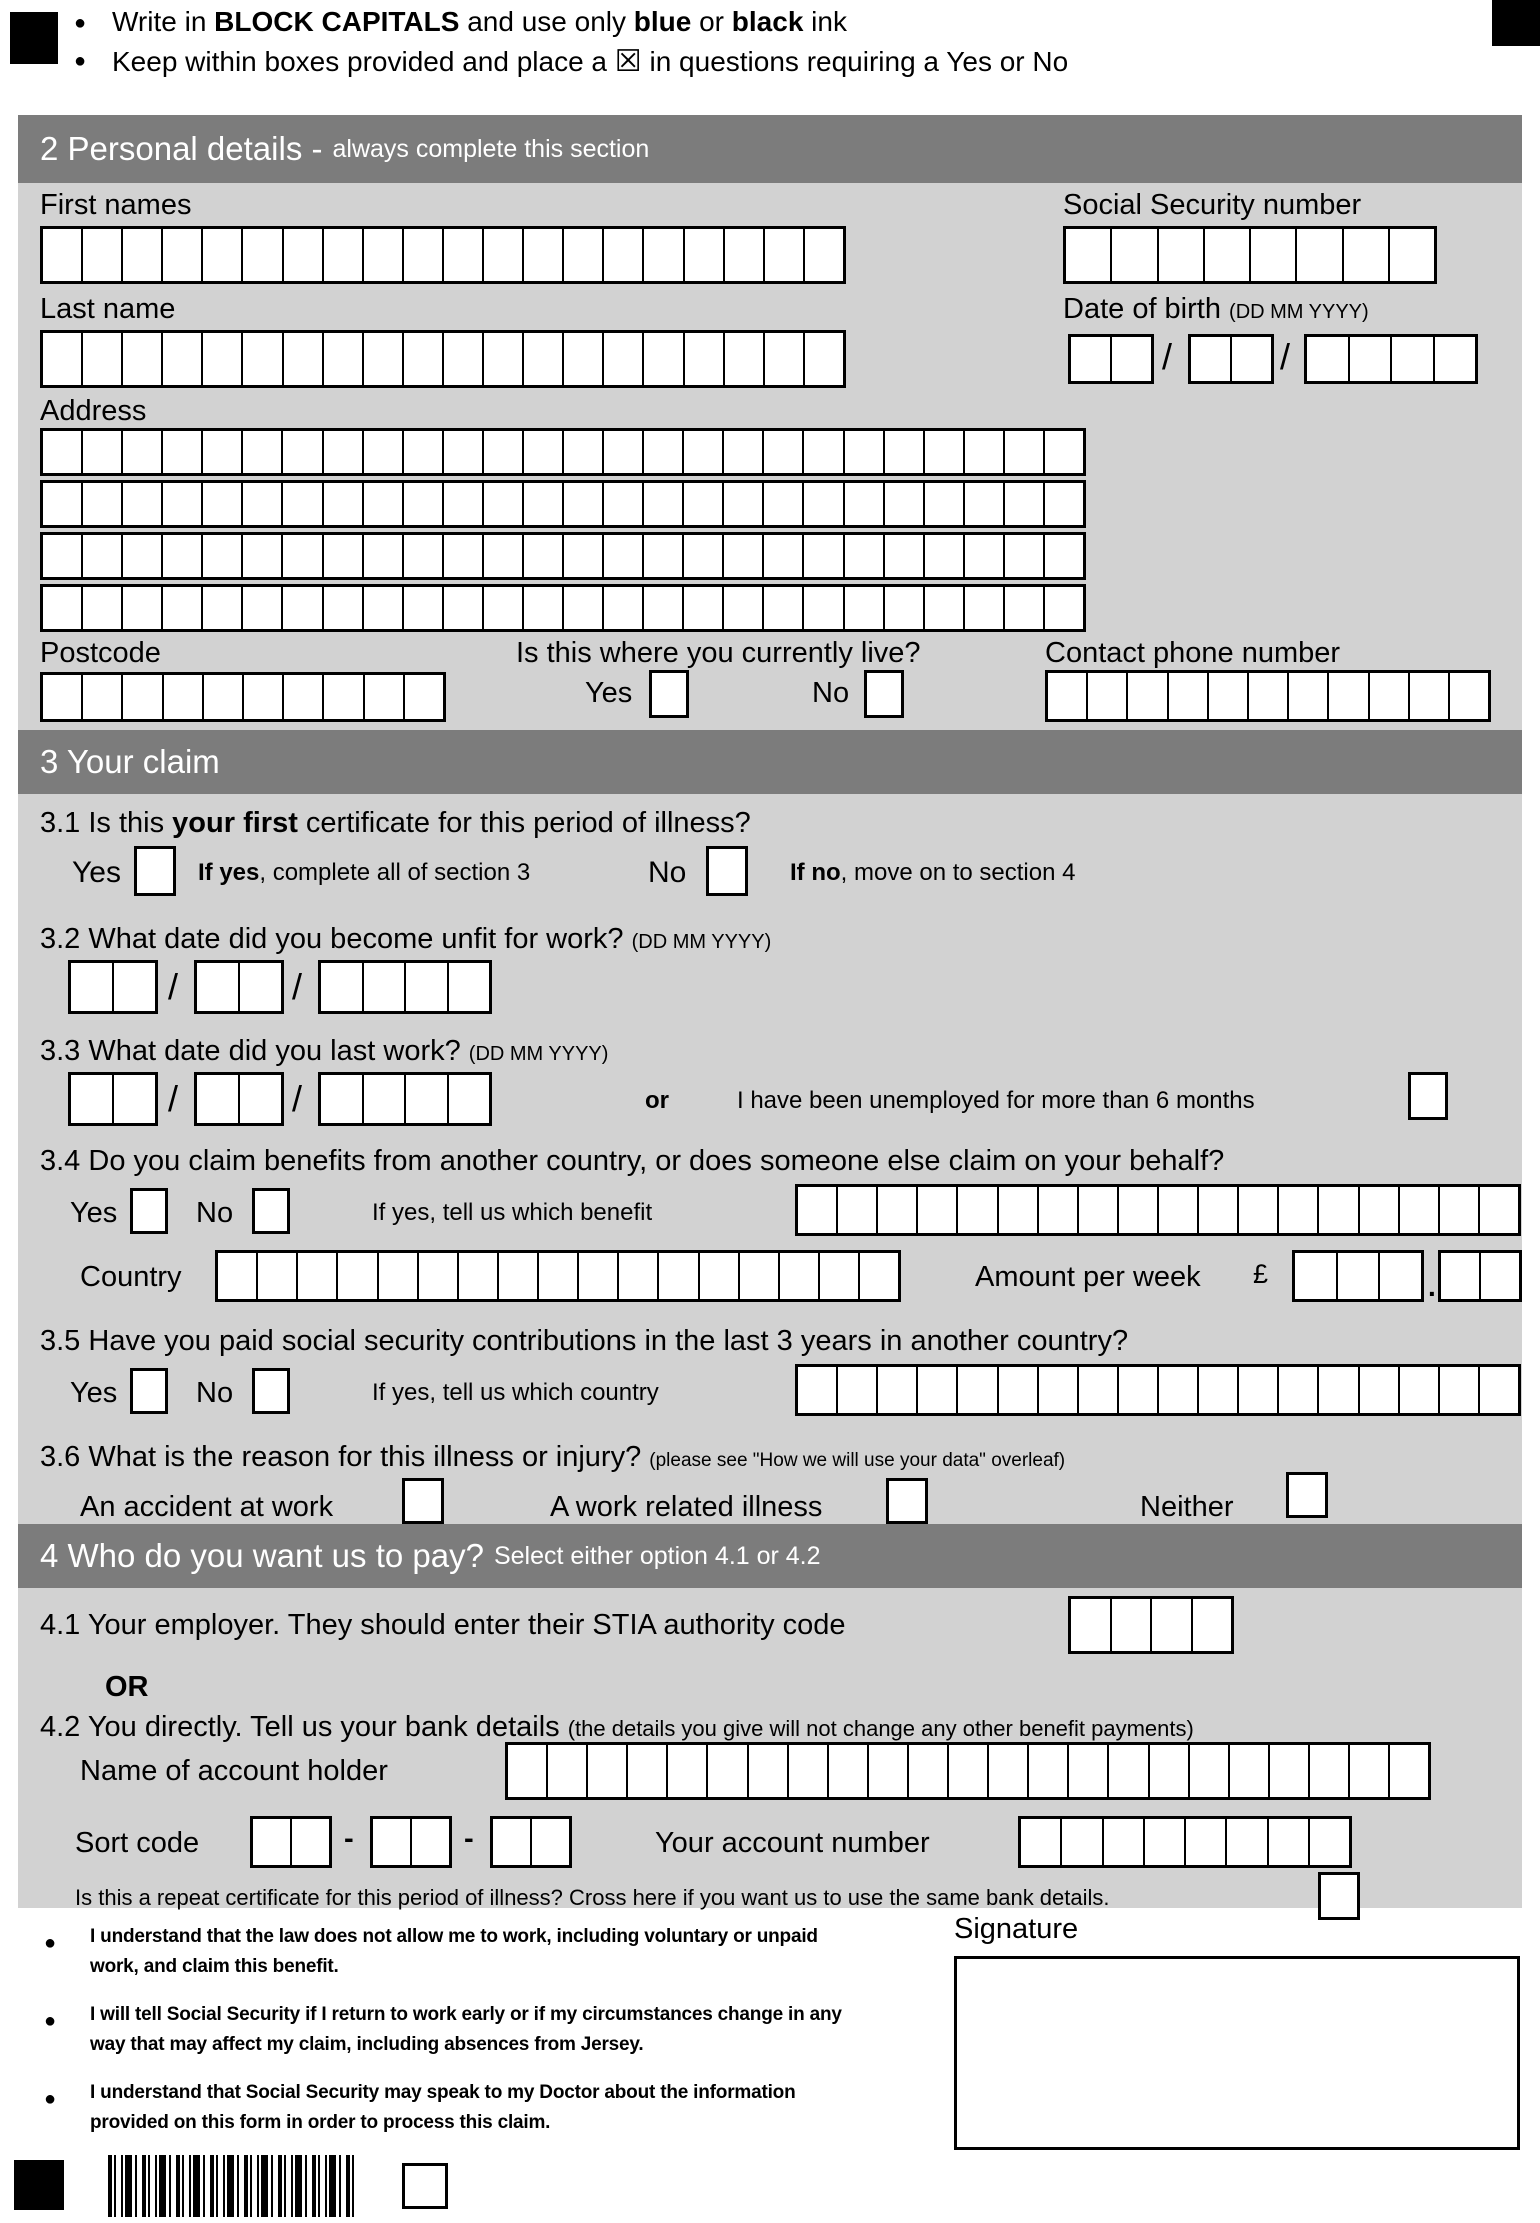  Describe the element at coordinates (1428, 1096) in the screenshot. I see `unemployed-checkbox` at that location.